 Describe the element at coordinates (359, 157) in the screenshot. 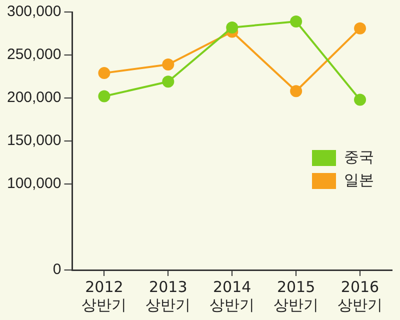

I see `legend-label: 중국` at that location.